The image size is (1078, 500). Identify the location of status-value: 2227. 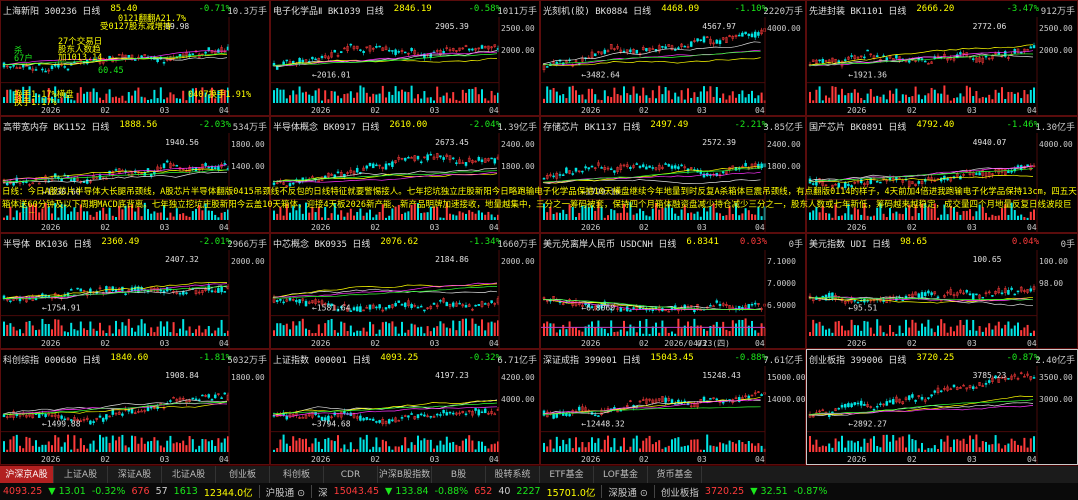
(528, 491).